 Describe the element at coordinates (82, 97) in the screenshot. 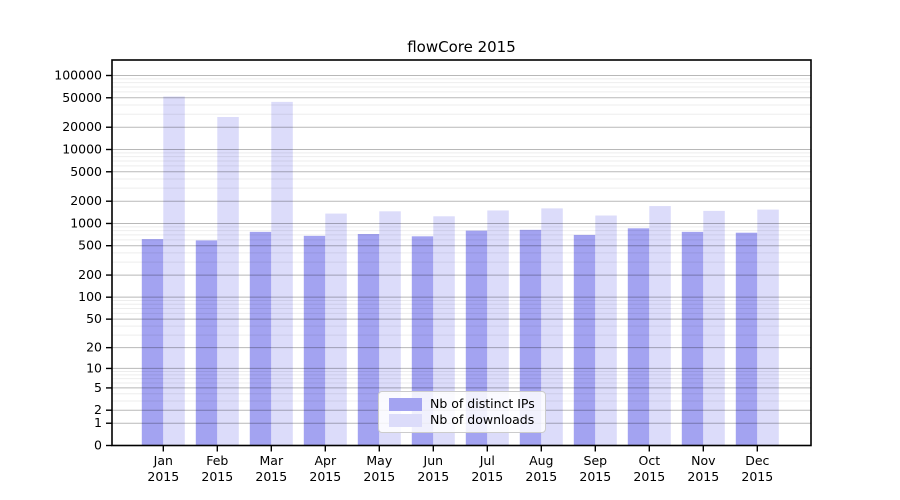

I see `y-tick-label: 50000` at that location.